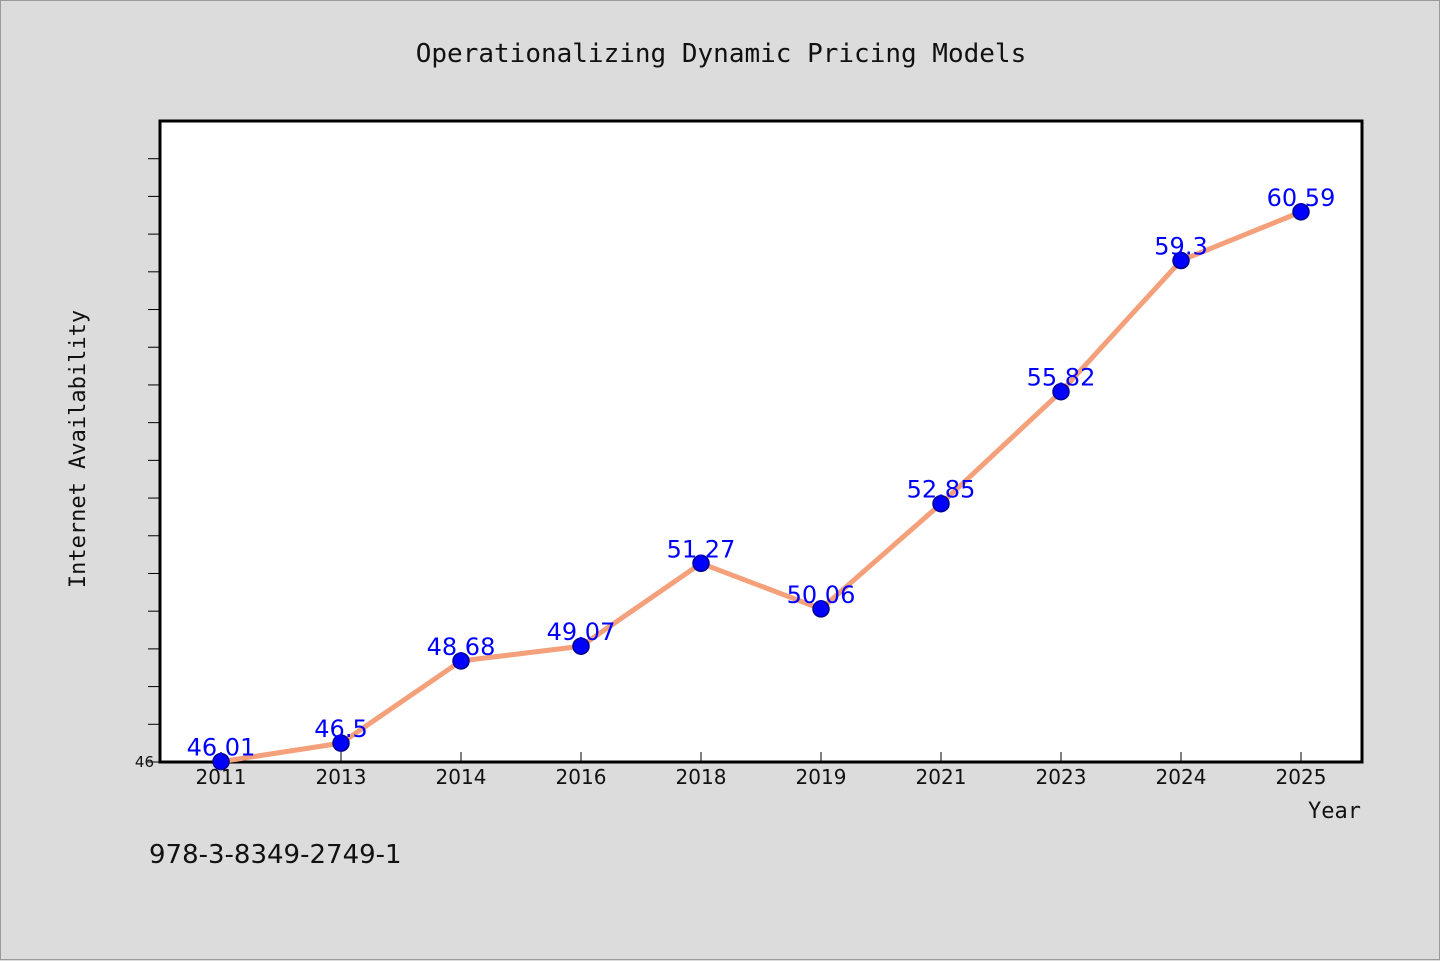 Image resolution: width=1440 pixels, height=961 pixels. What do you see at coordinates (147, 464) in the screenshot?
I see `y-axis-ticks: 46` at bounding box center [147, 464].